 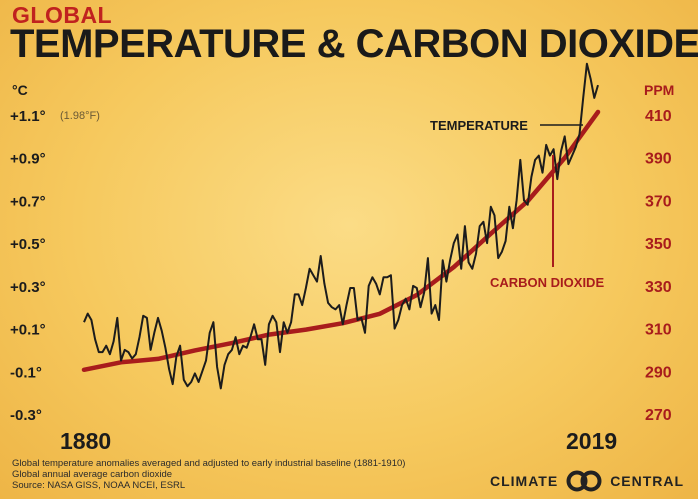 What do you see at coordinates (28, 244) in the screenshot?
I see `left-tick-label: +0.5°` at bounding box center [28, 244].